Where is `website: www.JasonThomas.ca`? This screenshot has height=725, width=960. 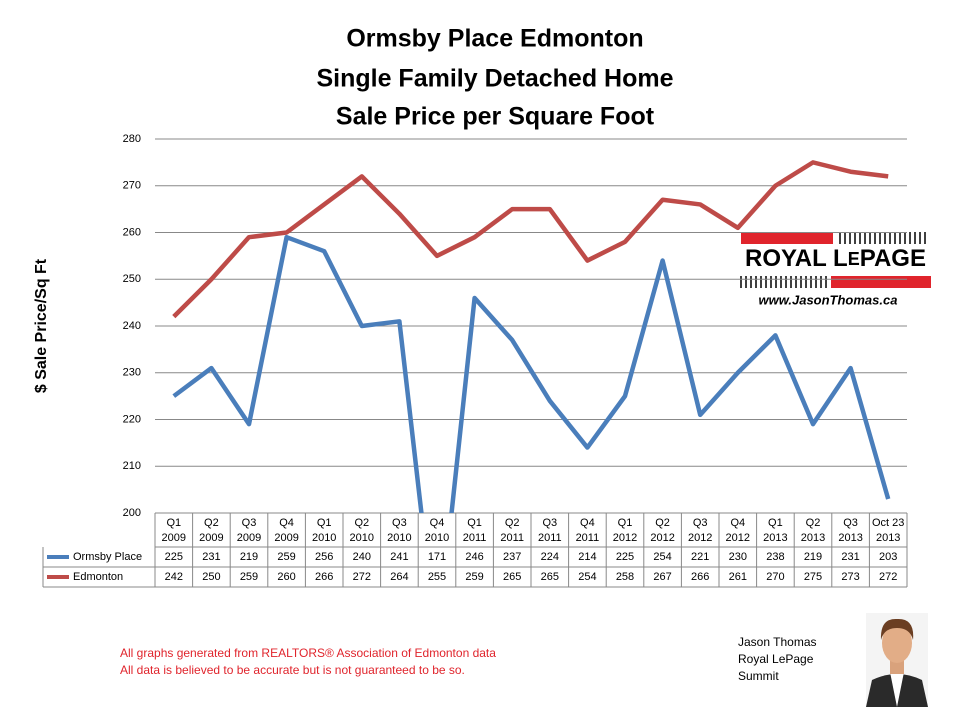
website: www.JasonThomas.ca is located at coordinates (828, 299).